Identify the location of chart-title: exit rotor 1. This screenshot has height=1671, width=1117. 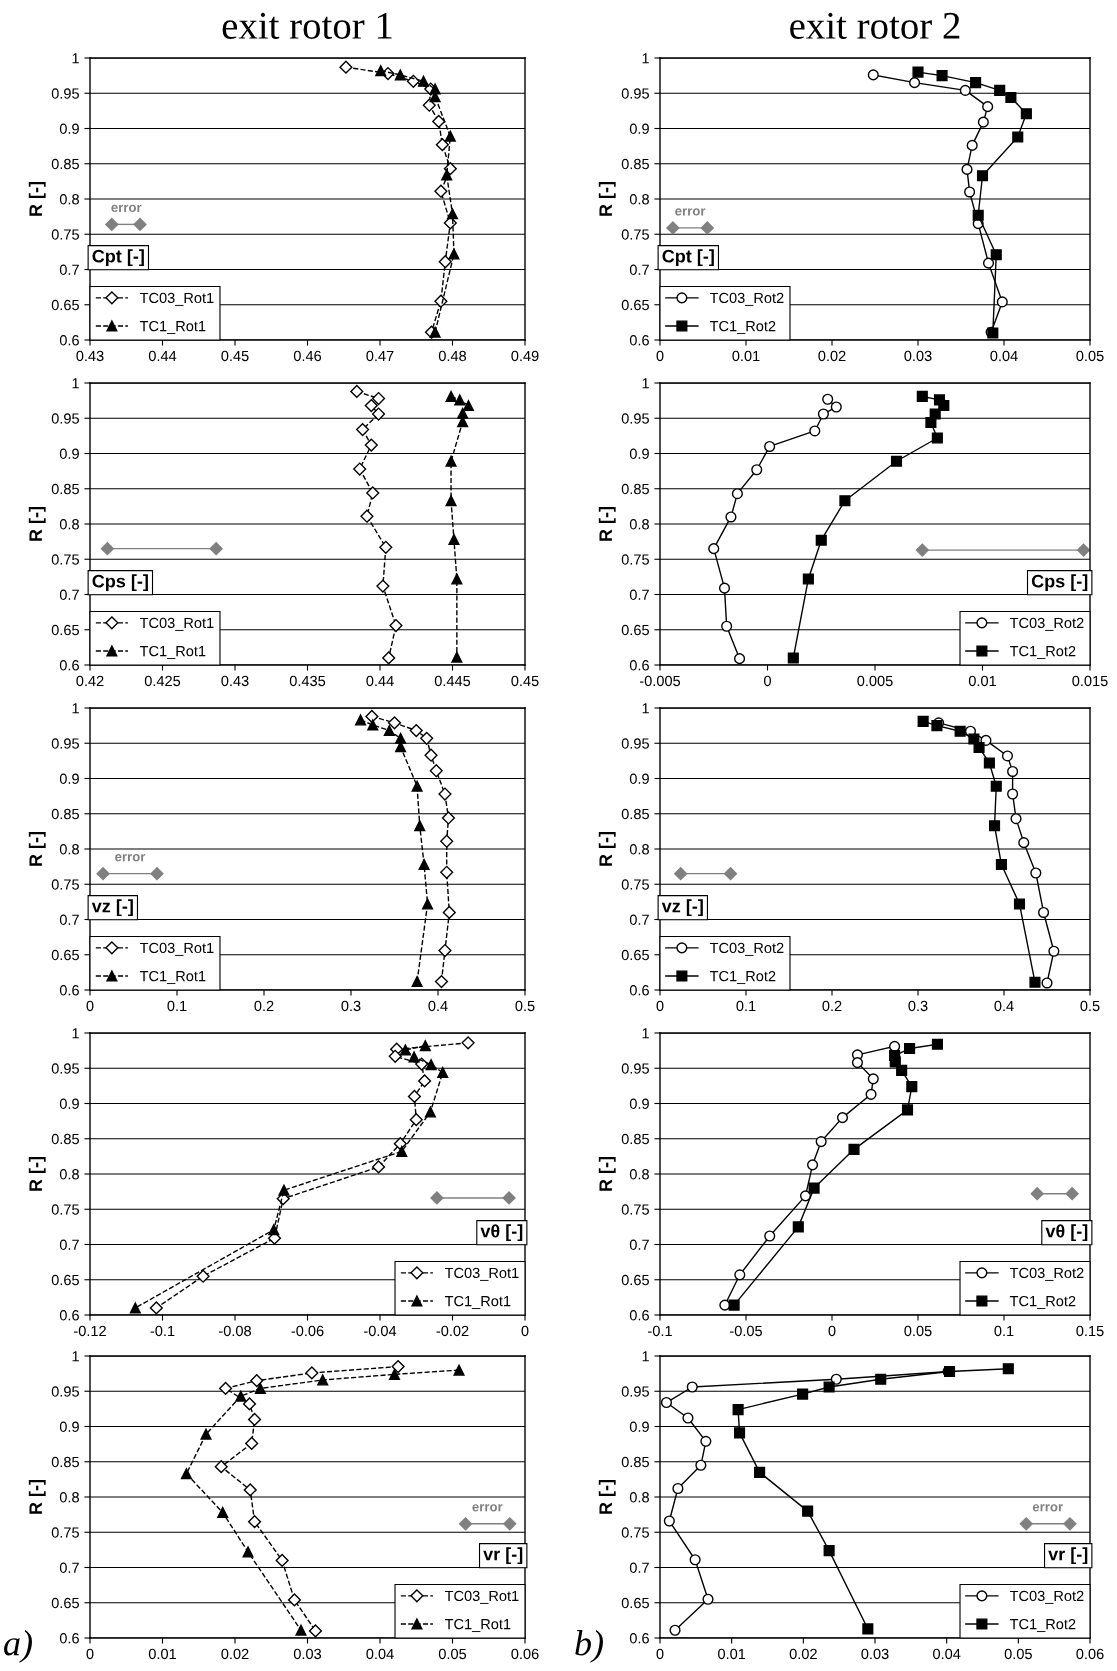
(307, 25).